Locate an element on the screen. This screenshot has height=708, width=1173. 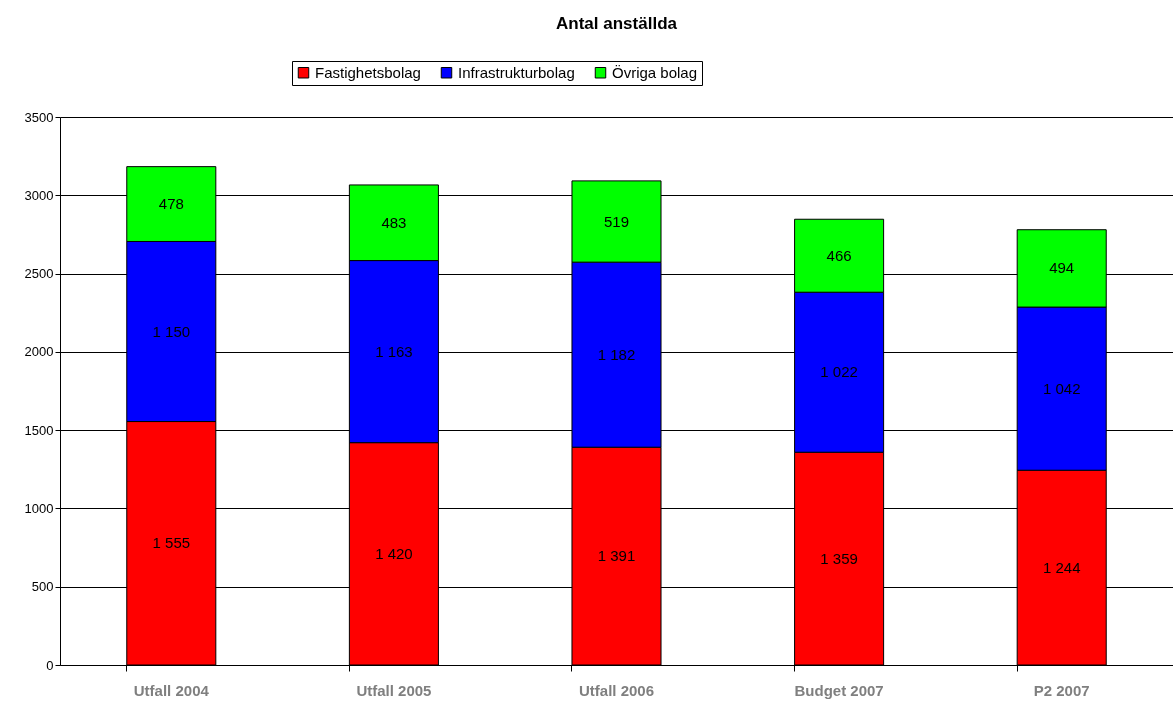
data-label: 1 182 is located at coordinates (616, 354).